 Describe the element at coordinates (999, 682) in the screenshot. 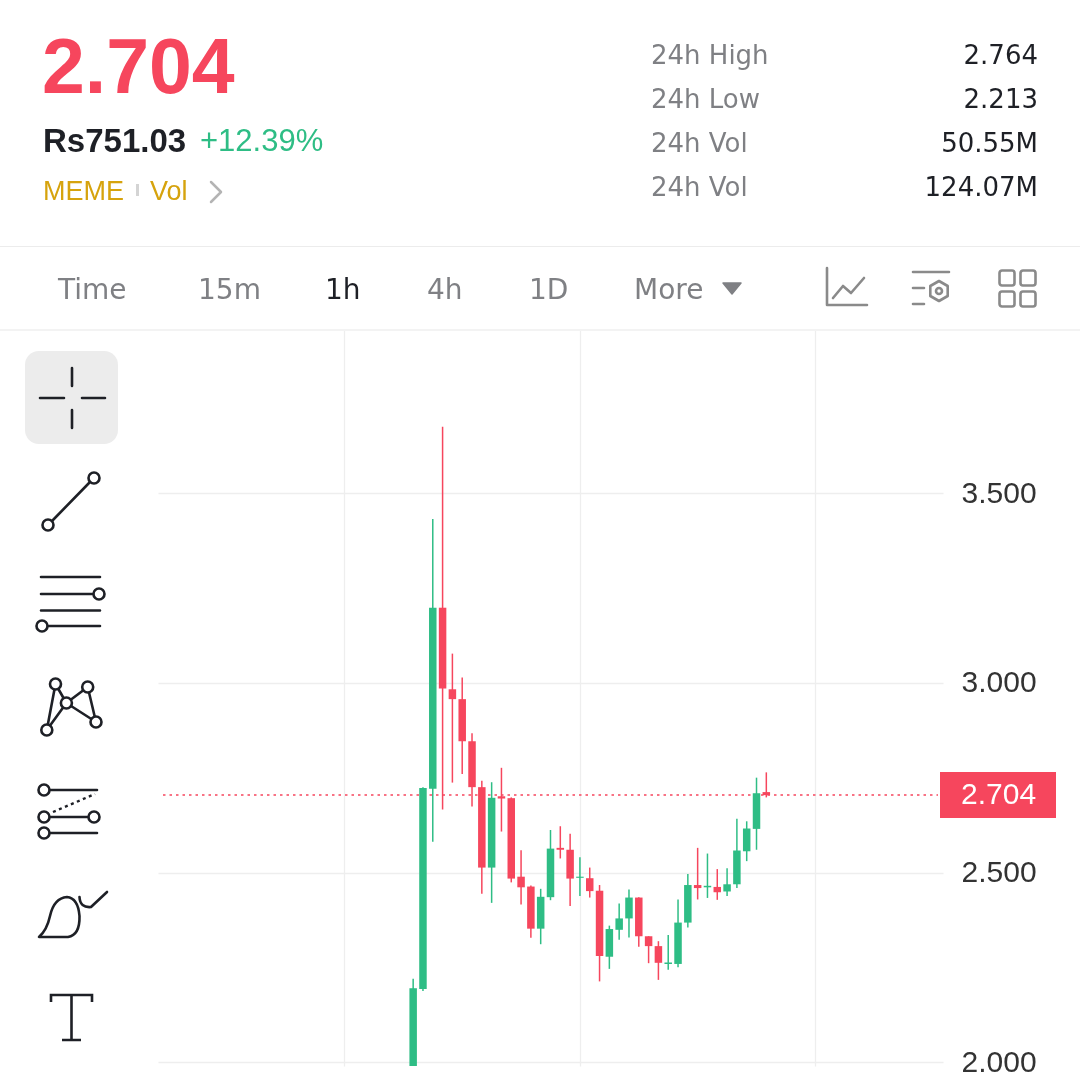

I see `y-tick-label: 3.000` at that location.